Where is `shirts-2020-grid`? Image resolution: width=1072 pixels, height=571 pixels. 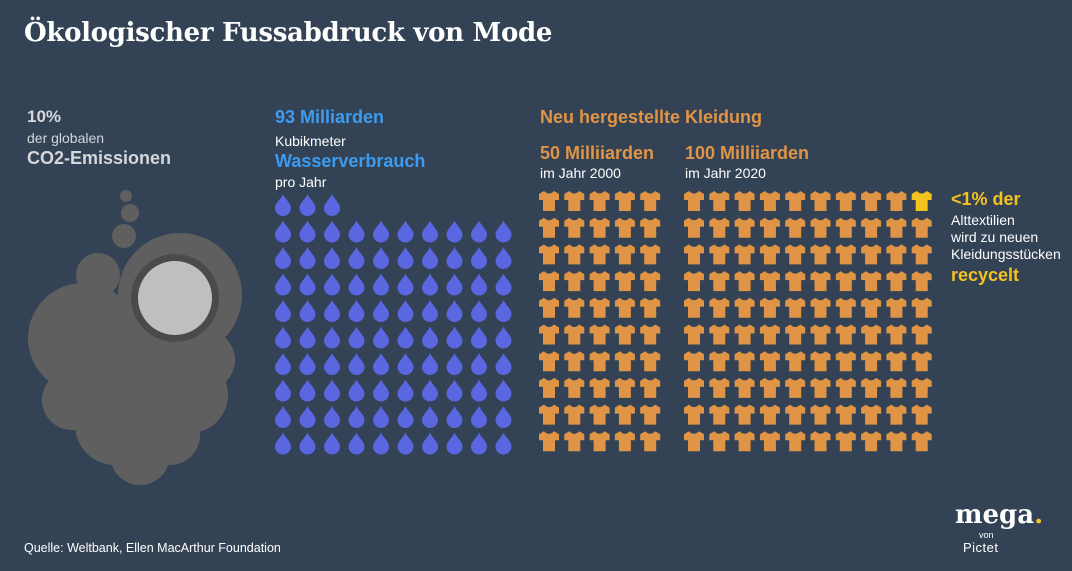
shirts-2020-grid is located at coordinates (808, 321).